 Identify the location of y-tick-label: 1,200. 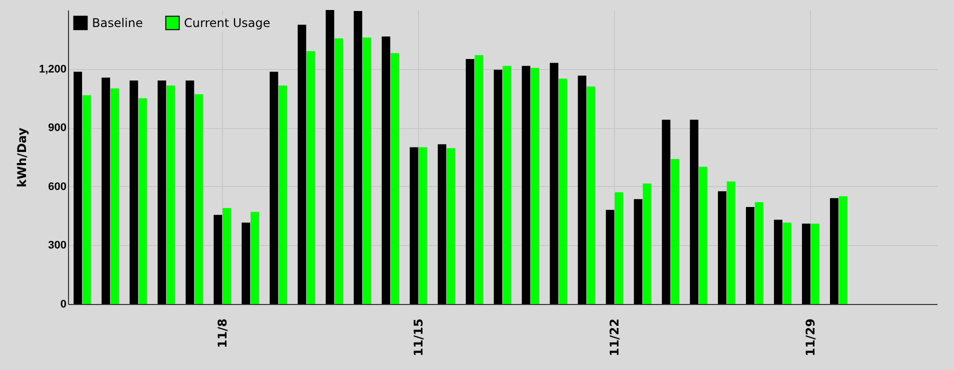
(52, 69).